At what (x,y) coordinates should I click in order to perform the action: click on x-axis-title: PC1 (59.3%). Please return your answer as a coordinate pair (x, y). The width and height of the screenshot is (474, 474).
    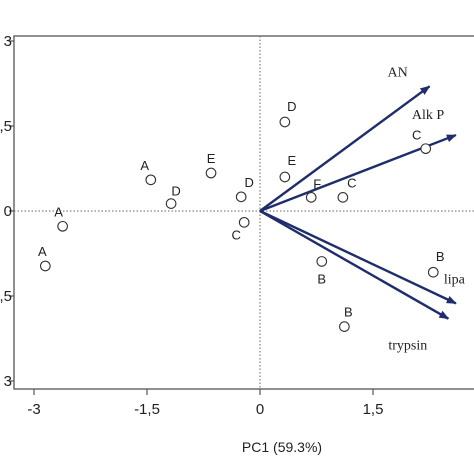
    Looking at the image, I should click on (282, 447).